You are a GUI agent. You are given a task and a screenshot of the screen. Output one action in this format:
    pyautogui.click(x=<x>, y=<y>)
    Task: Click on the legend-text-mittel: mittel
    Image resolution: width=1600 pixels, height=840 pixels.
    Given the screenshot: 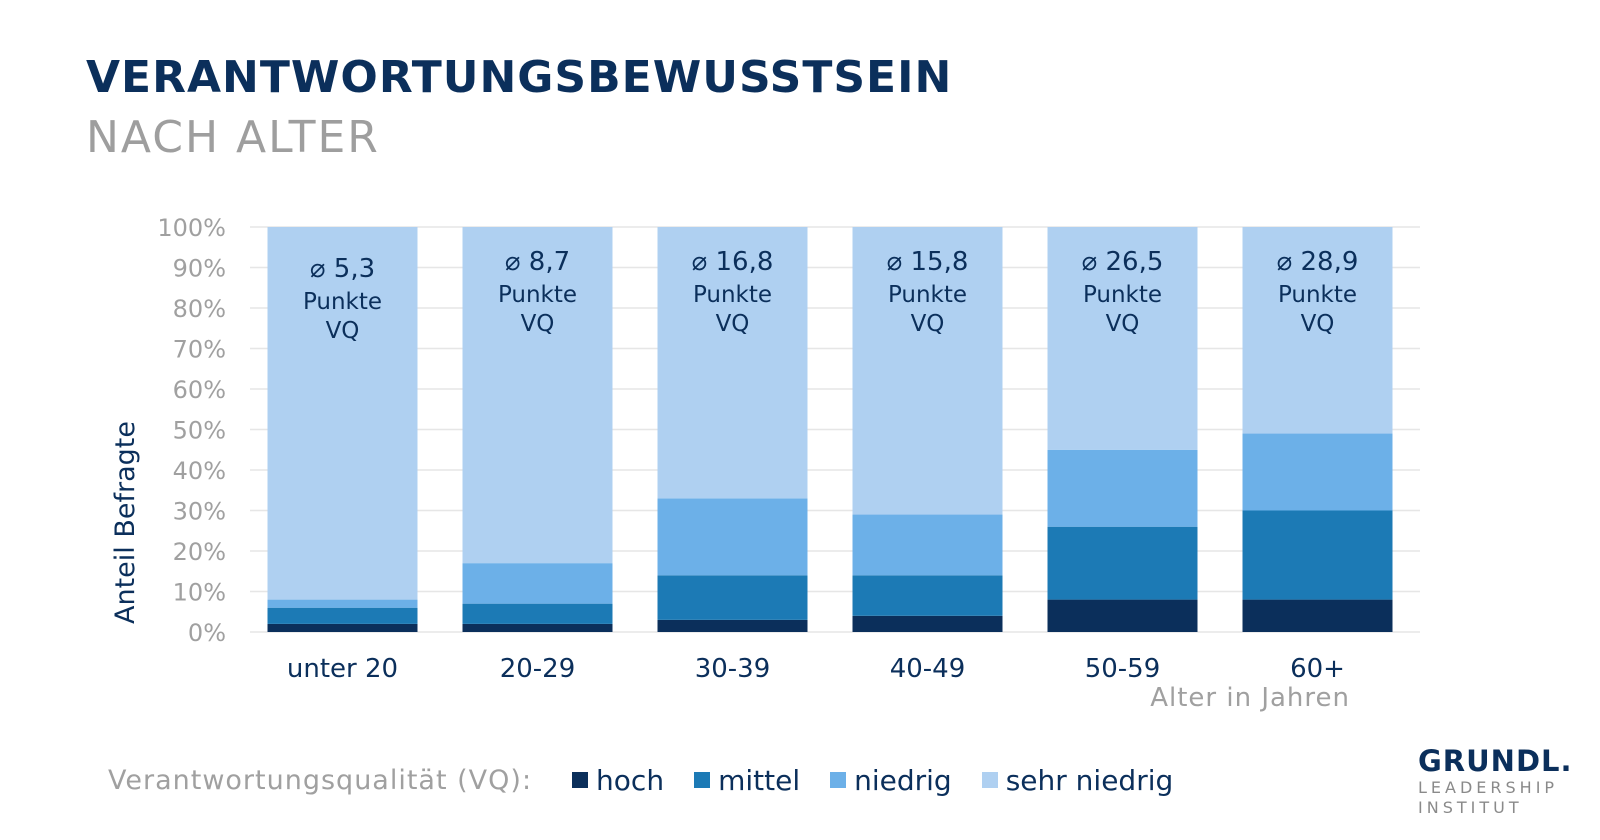 What is the action you would take?
    pyautogui.click(x=759, y=780)
    